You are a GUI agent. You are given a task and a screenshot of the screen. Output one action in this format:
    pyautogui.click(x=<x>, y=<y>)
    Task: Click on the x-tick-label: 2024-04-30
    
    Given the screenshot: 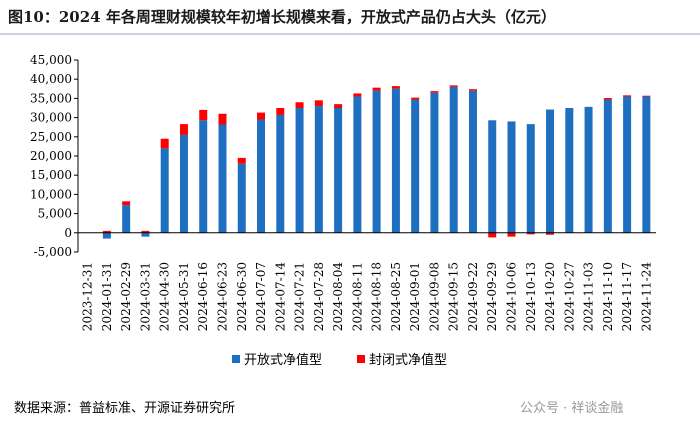 What is the action you would take?
    pyautogui.click(x=165, y=296)
    